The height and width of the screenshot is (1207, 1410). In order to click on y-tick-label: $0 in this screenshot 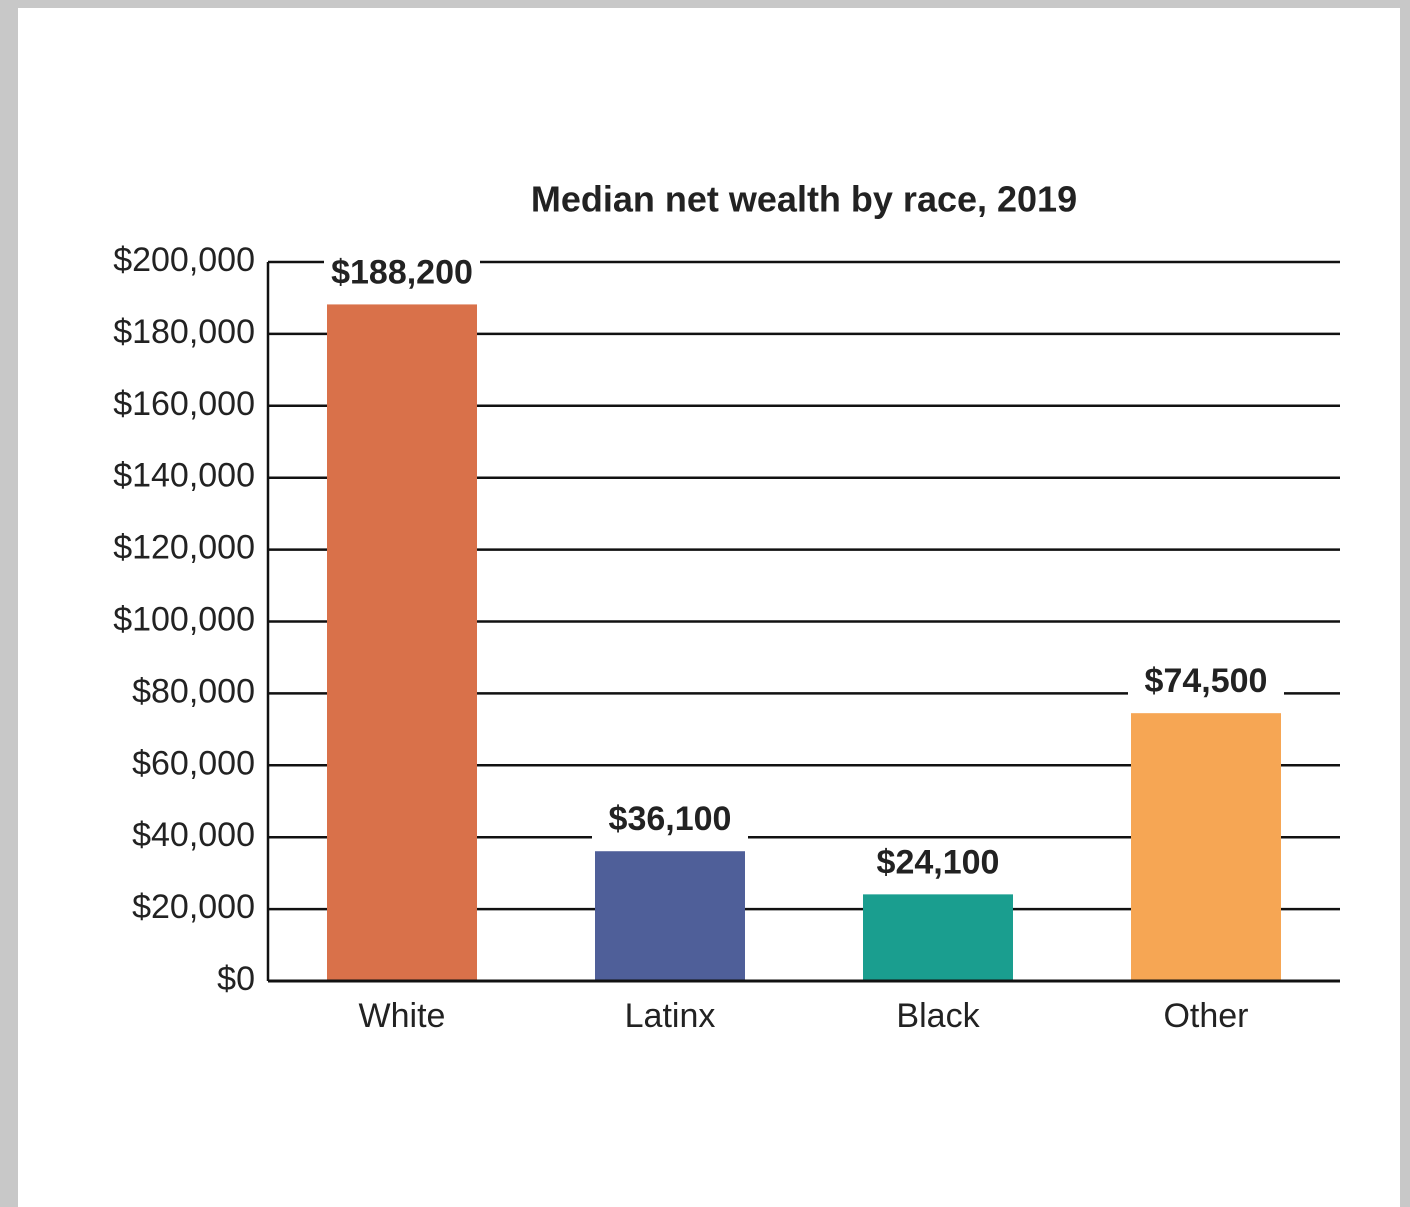, I will do `click(236, 979)`.